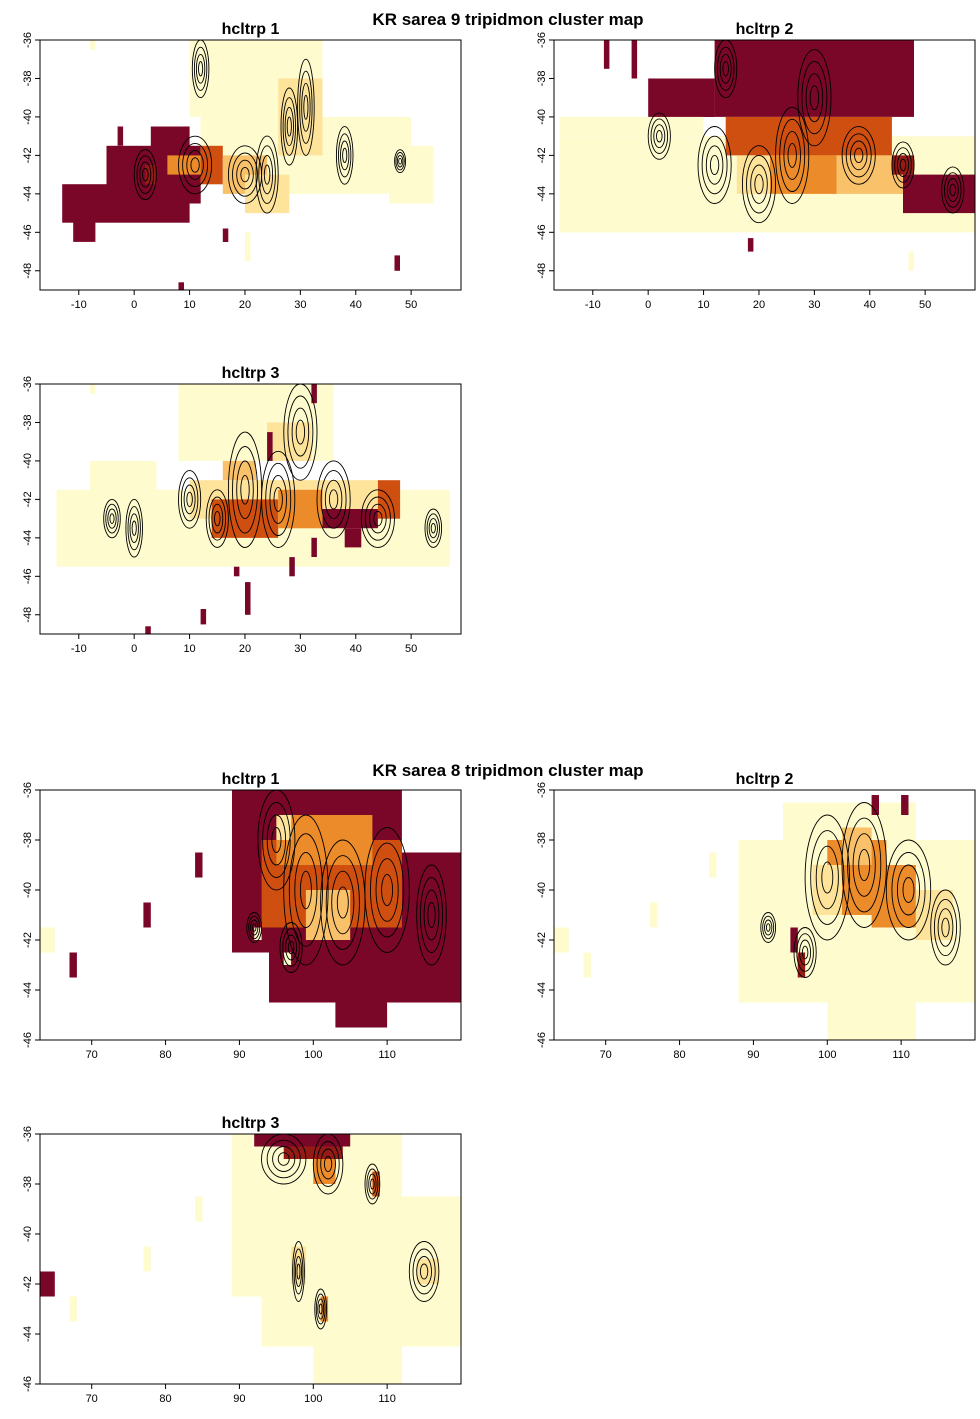 Image resolution: width=980 pixels, height=1419 pixels. I want to click on x-tick-label: 10, so click(703, 305).